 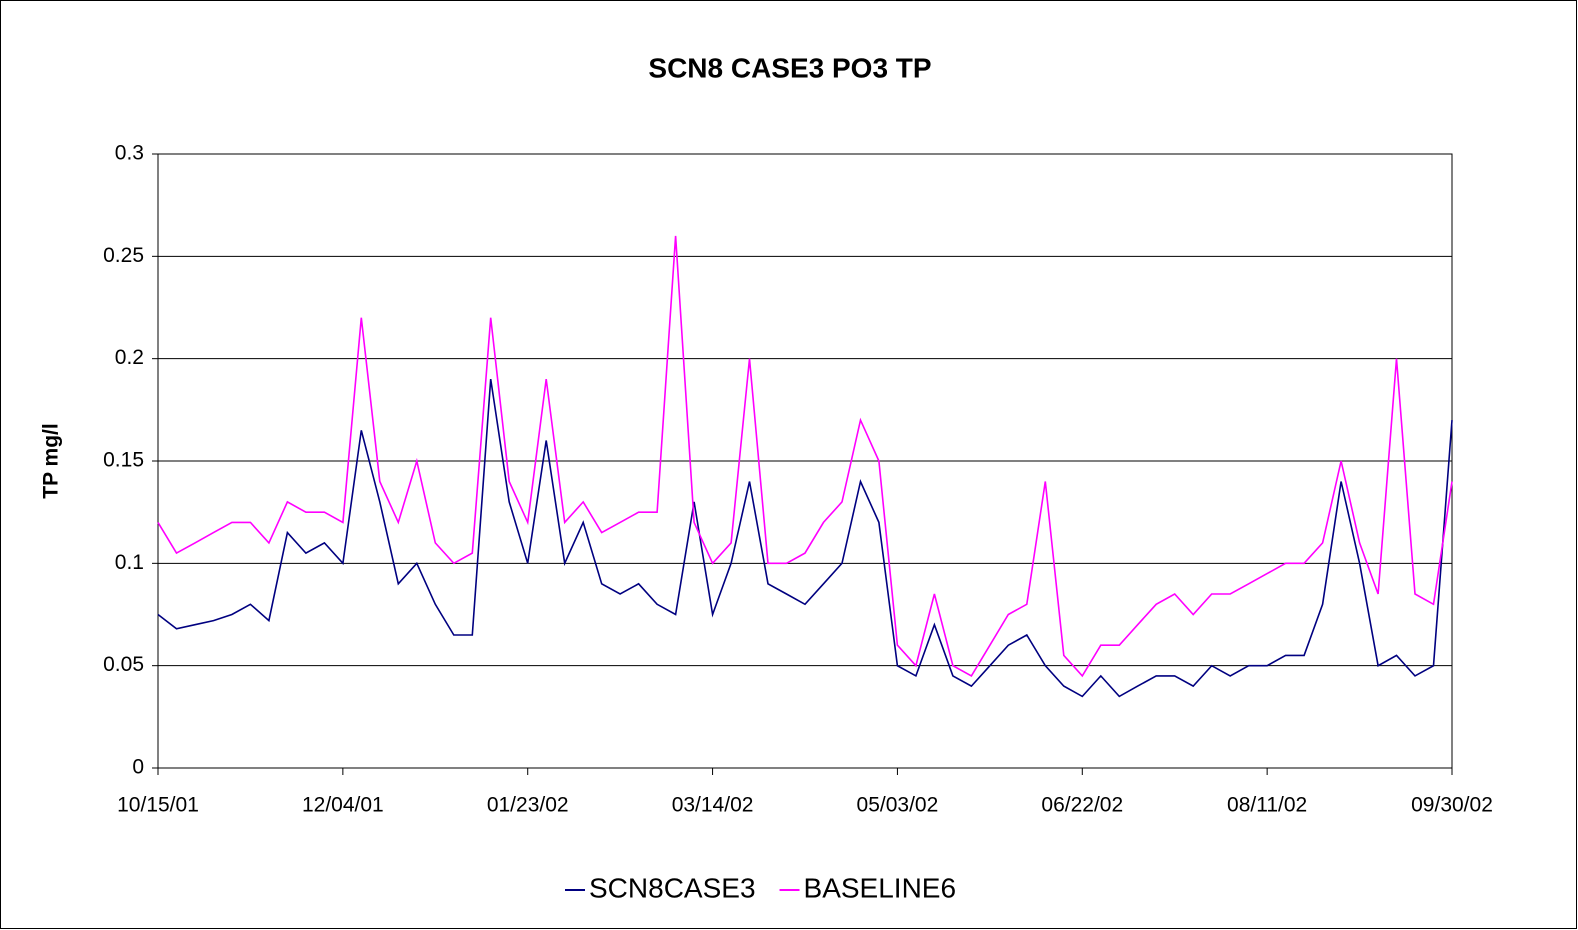 I want to click on y-tick-label: 0.05, so click(x=123, y=664).